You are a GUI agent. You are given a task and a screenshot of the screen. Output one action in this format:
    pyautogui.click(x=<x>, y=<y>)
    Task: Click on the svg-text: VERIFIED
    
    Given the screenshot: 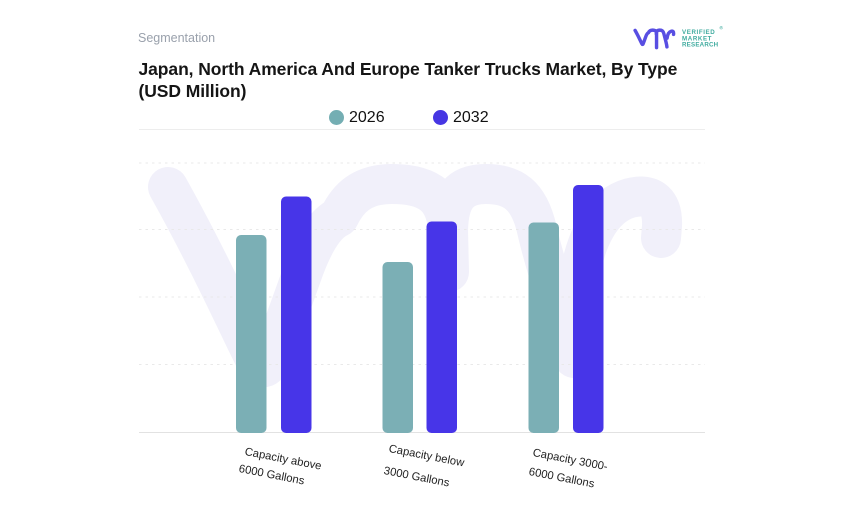 What is the action you would take?
    pyautogui.click(x=698, y=32)
    